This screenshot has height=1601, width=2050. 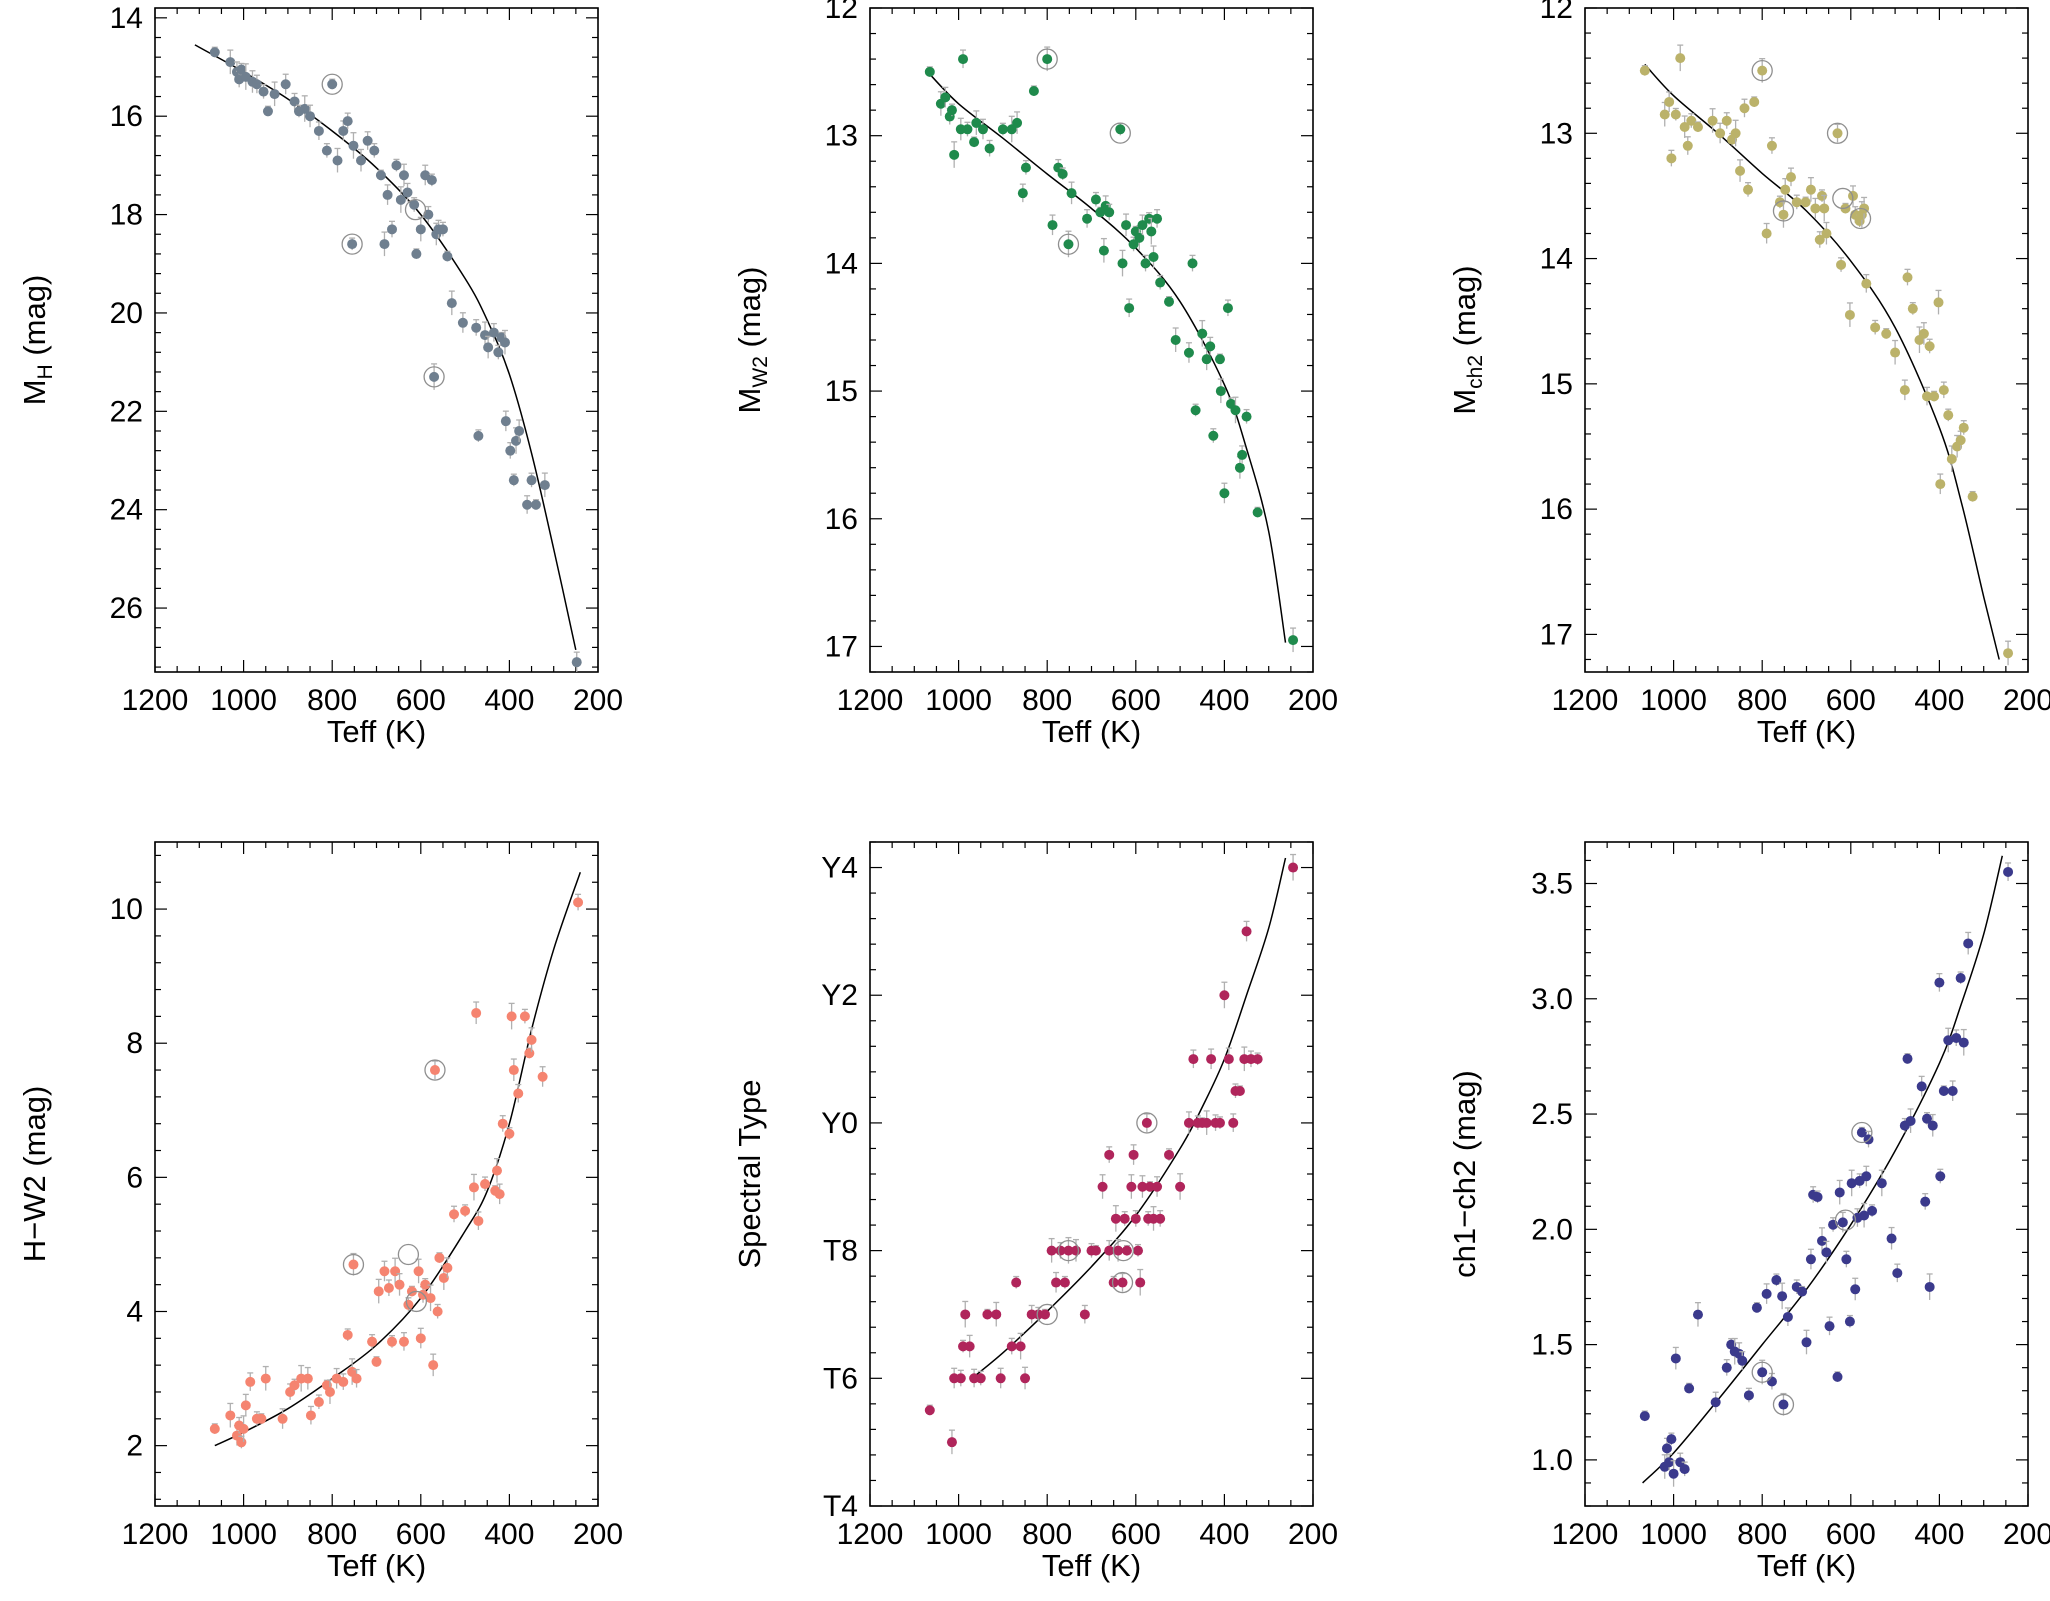 I want to click on y-axis-label: MW2 (mag), so click(x=752, y=340).